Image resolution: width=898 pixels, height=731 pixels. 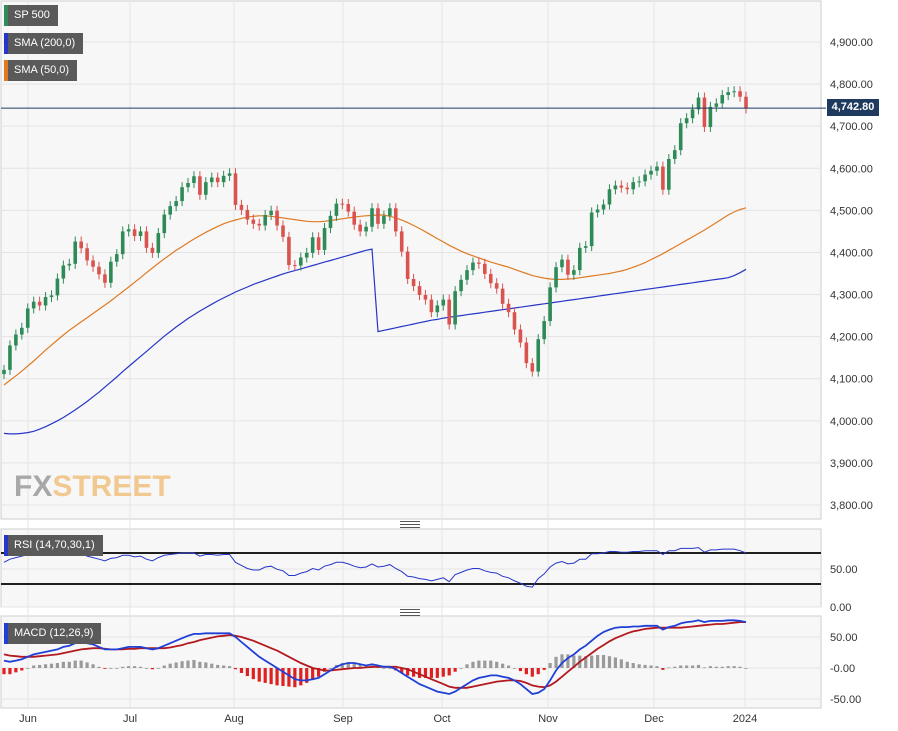 What do you see at coordinates (851, 422) in the screenshot?
I see `y-tick-label: 4,000.00` at bounding box center [851, 422].